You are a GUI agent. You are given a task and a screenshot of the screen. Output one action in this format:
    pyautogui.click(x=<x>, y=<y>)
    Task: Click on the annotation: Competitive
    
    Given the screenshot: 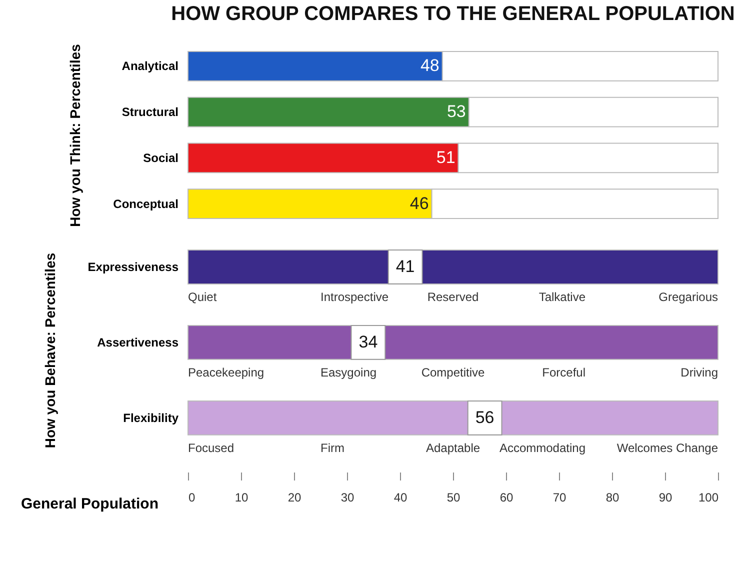 What is the action you would take?
    pyautogui.click(x=453, y=372)
    